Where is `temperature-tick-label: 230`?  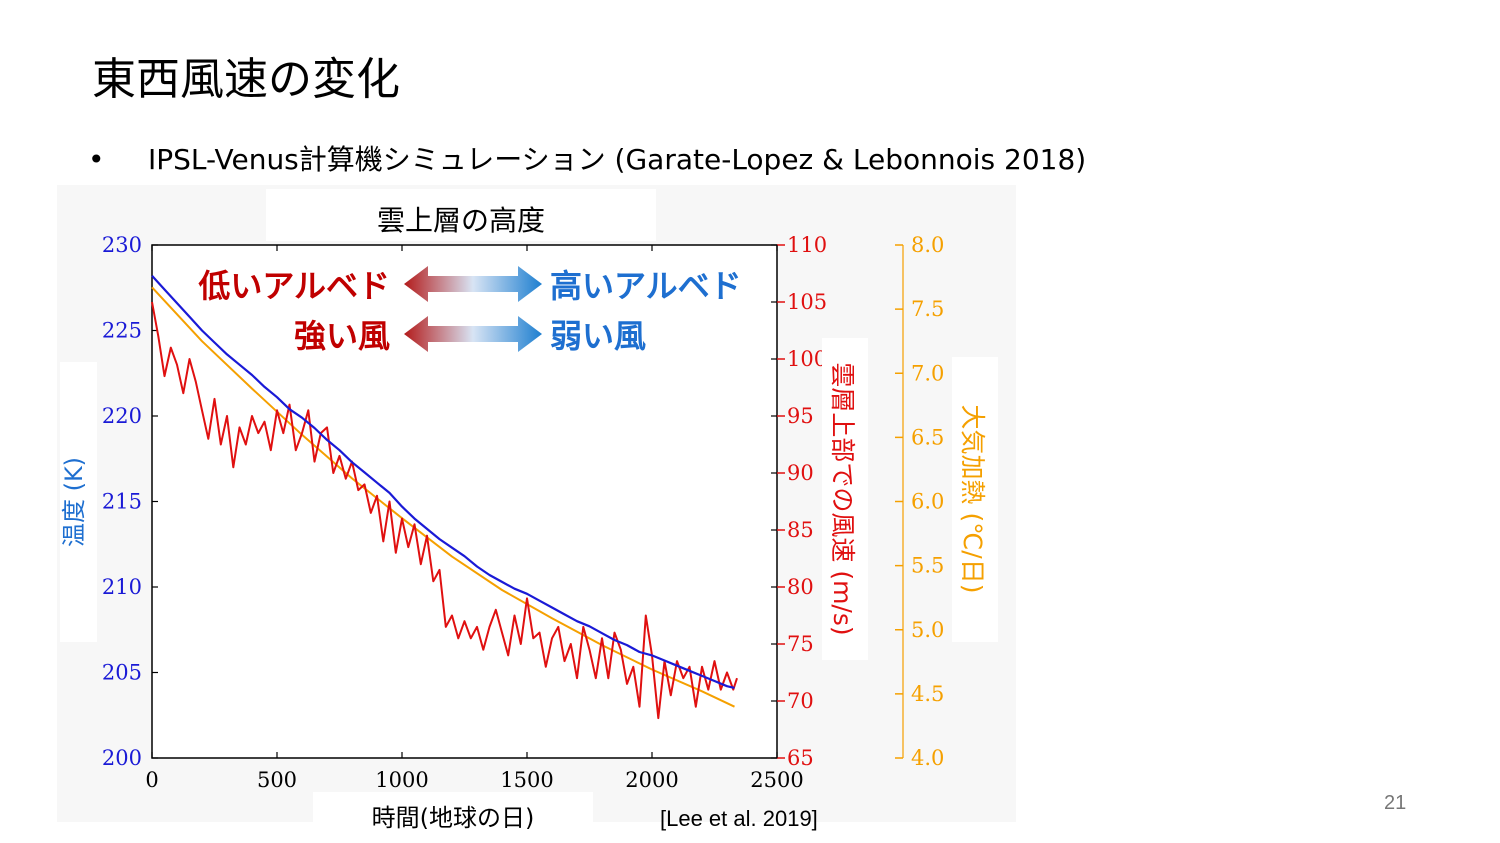 temperature-tick-label: 230 is located at coordinates (122, 245).